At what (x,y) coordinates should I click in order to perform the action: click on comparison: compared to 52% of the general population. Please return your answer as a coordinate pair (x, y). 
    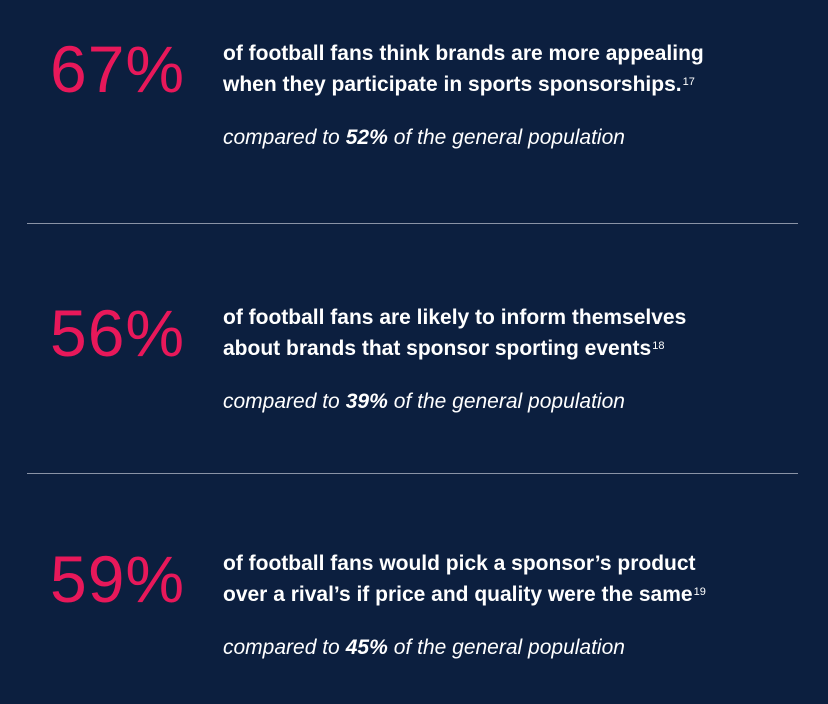
    Looking at the image, I should click on (424, 138).